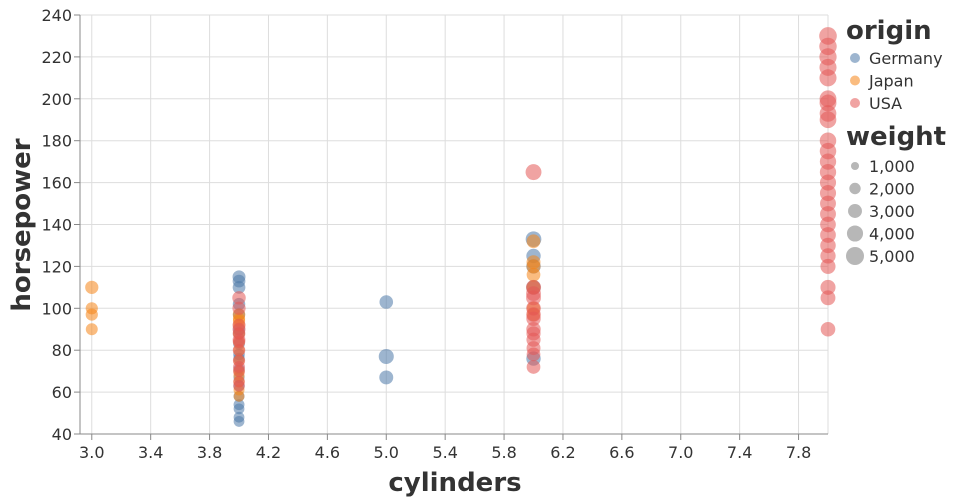 This screenshot has width=960, height=500. I want to click on size-legend-label: 3,000, so click(892, 211).